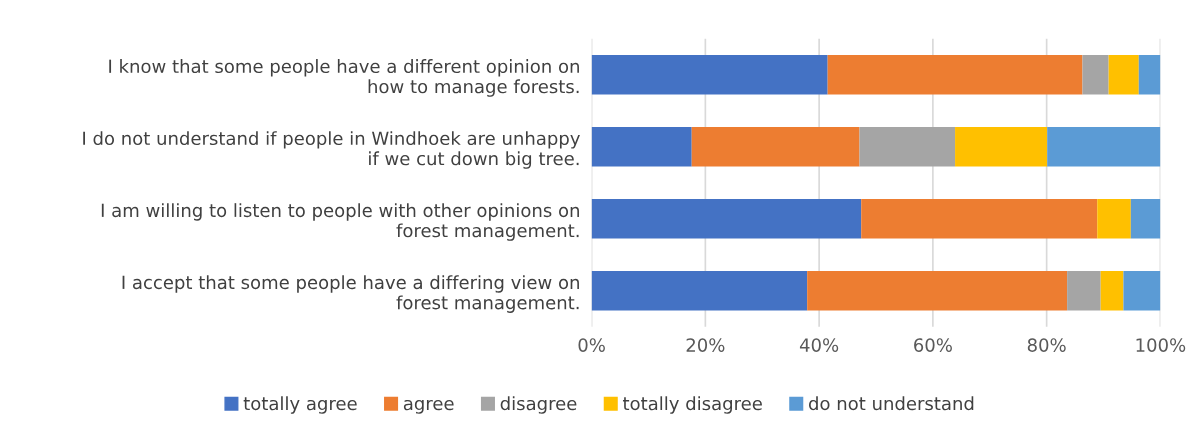  What do you see at coordinates (350, 294) in the screenshot?
I see `y-tick-label: I accept that some people have a differing view on forest management.` at bounding box center [350, 294].